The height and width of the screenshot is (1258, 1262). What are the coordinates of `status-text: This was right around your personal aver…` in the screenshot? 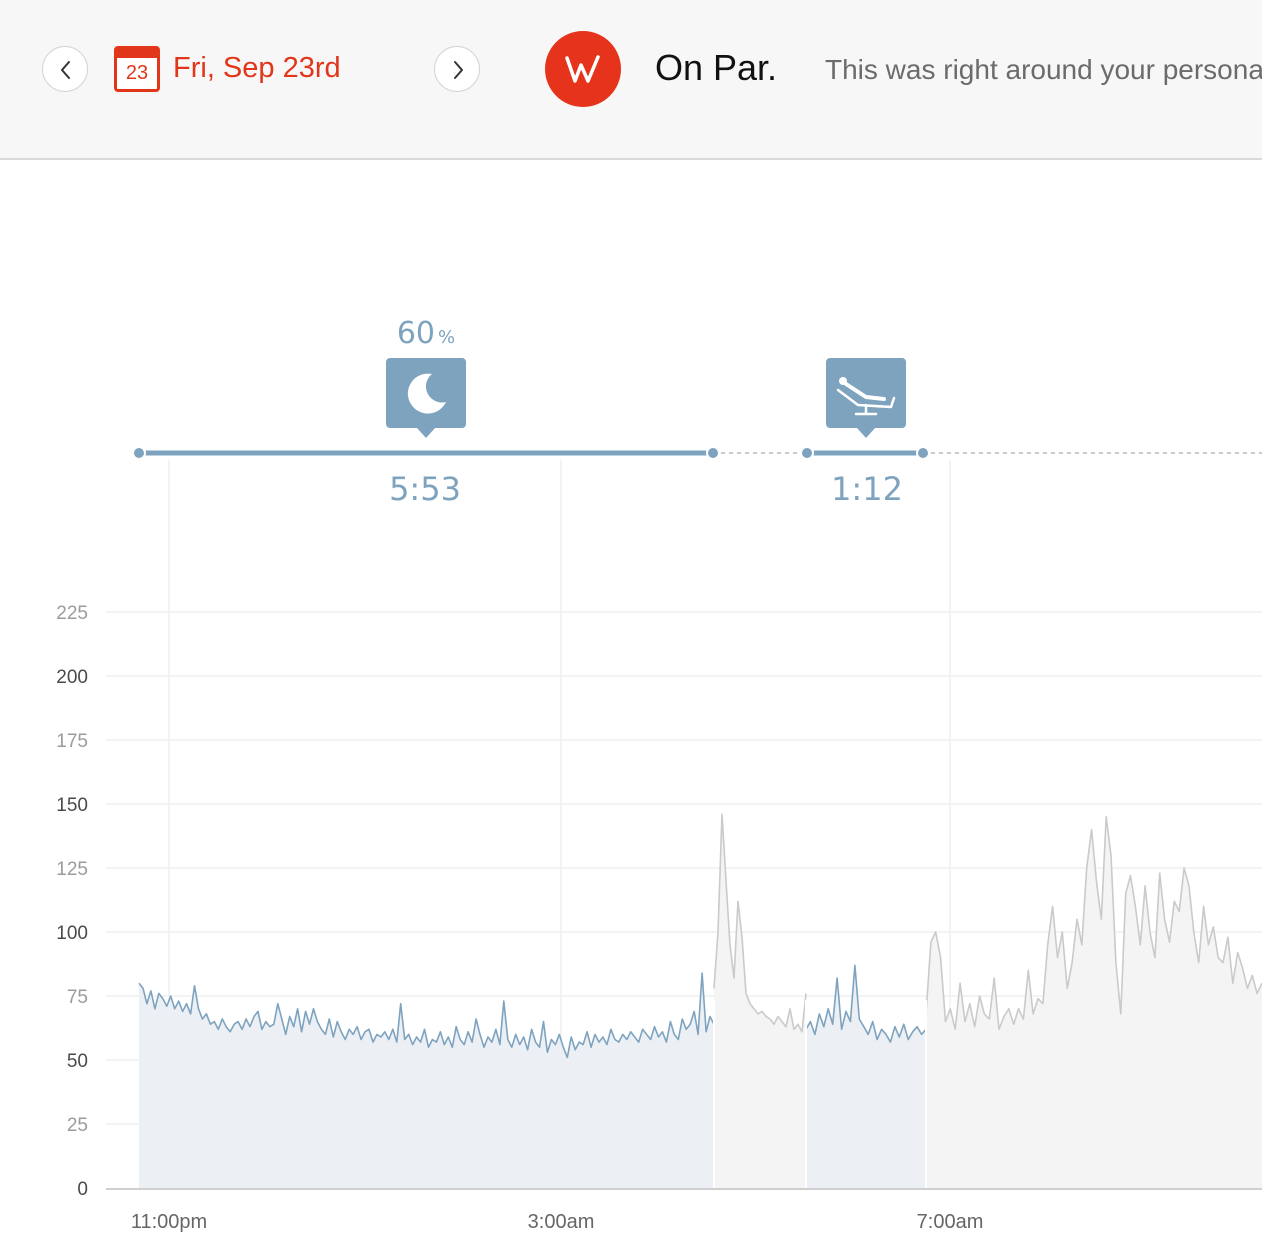 It's located at (1043, 69).